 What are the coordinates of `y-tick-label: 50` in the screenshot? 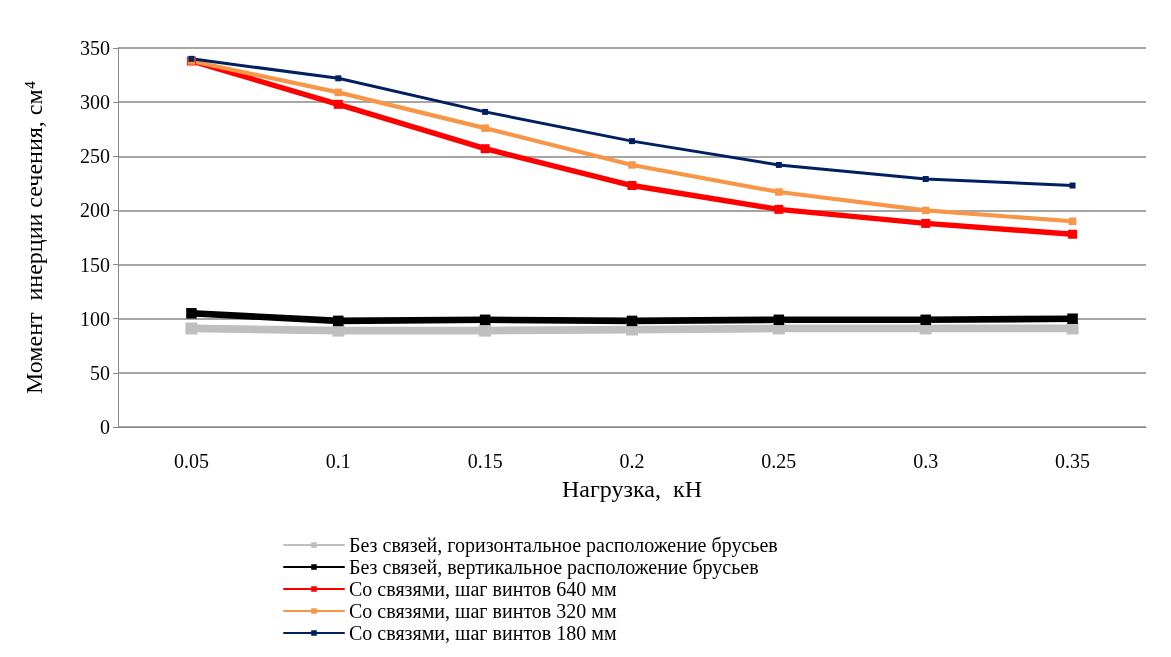 It's located at (100, 372).